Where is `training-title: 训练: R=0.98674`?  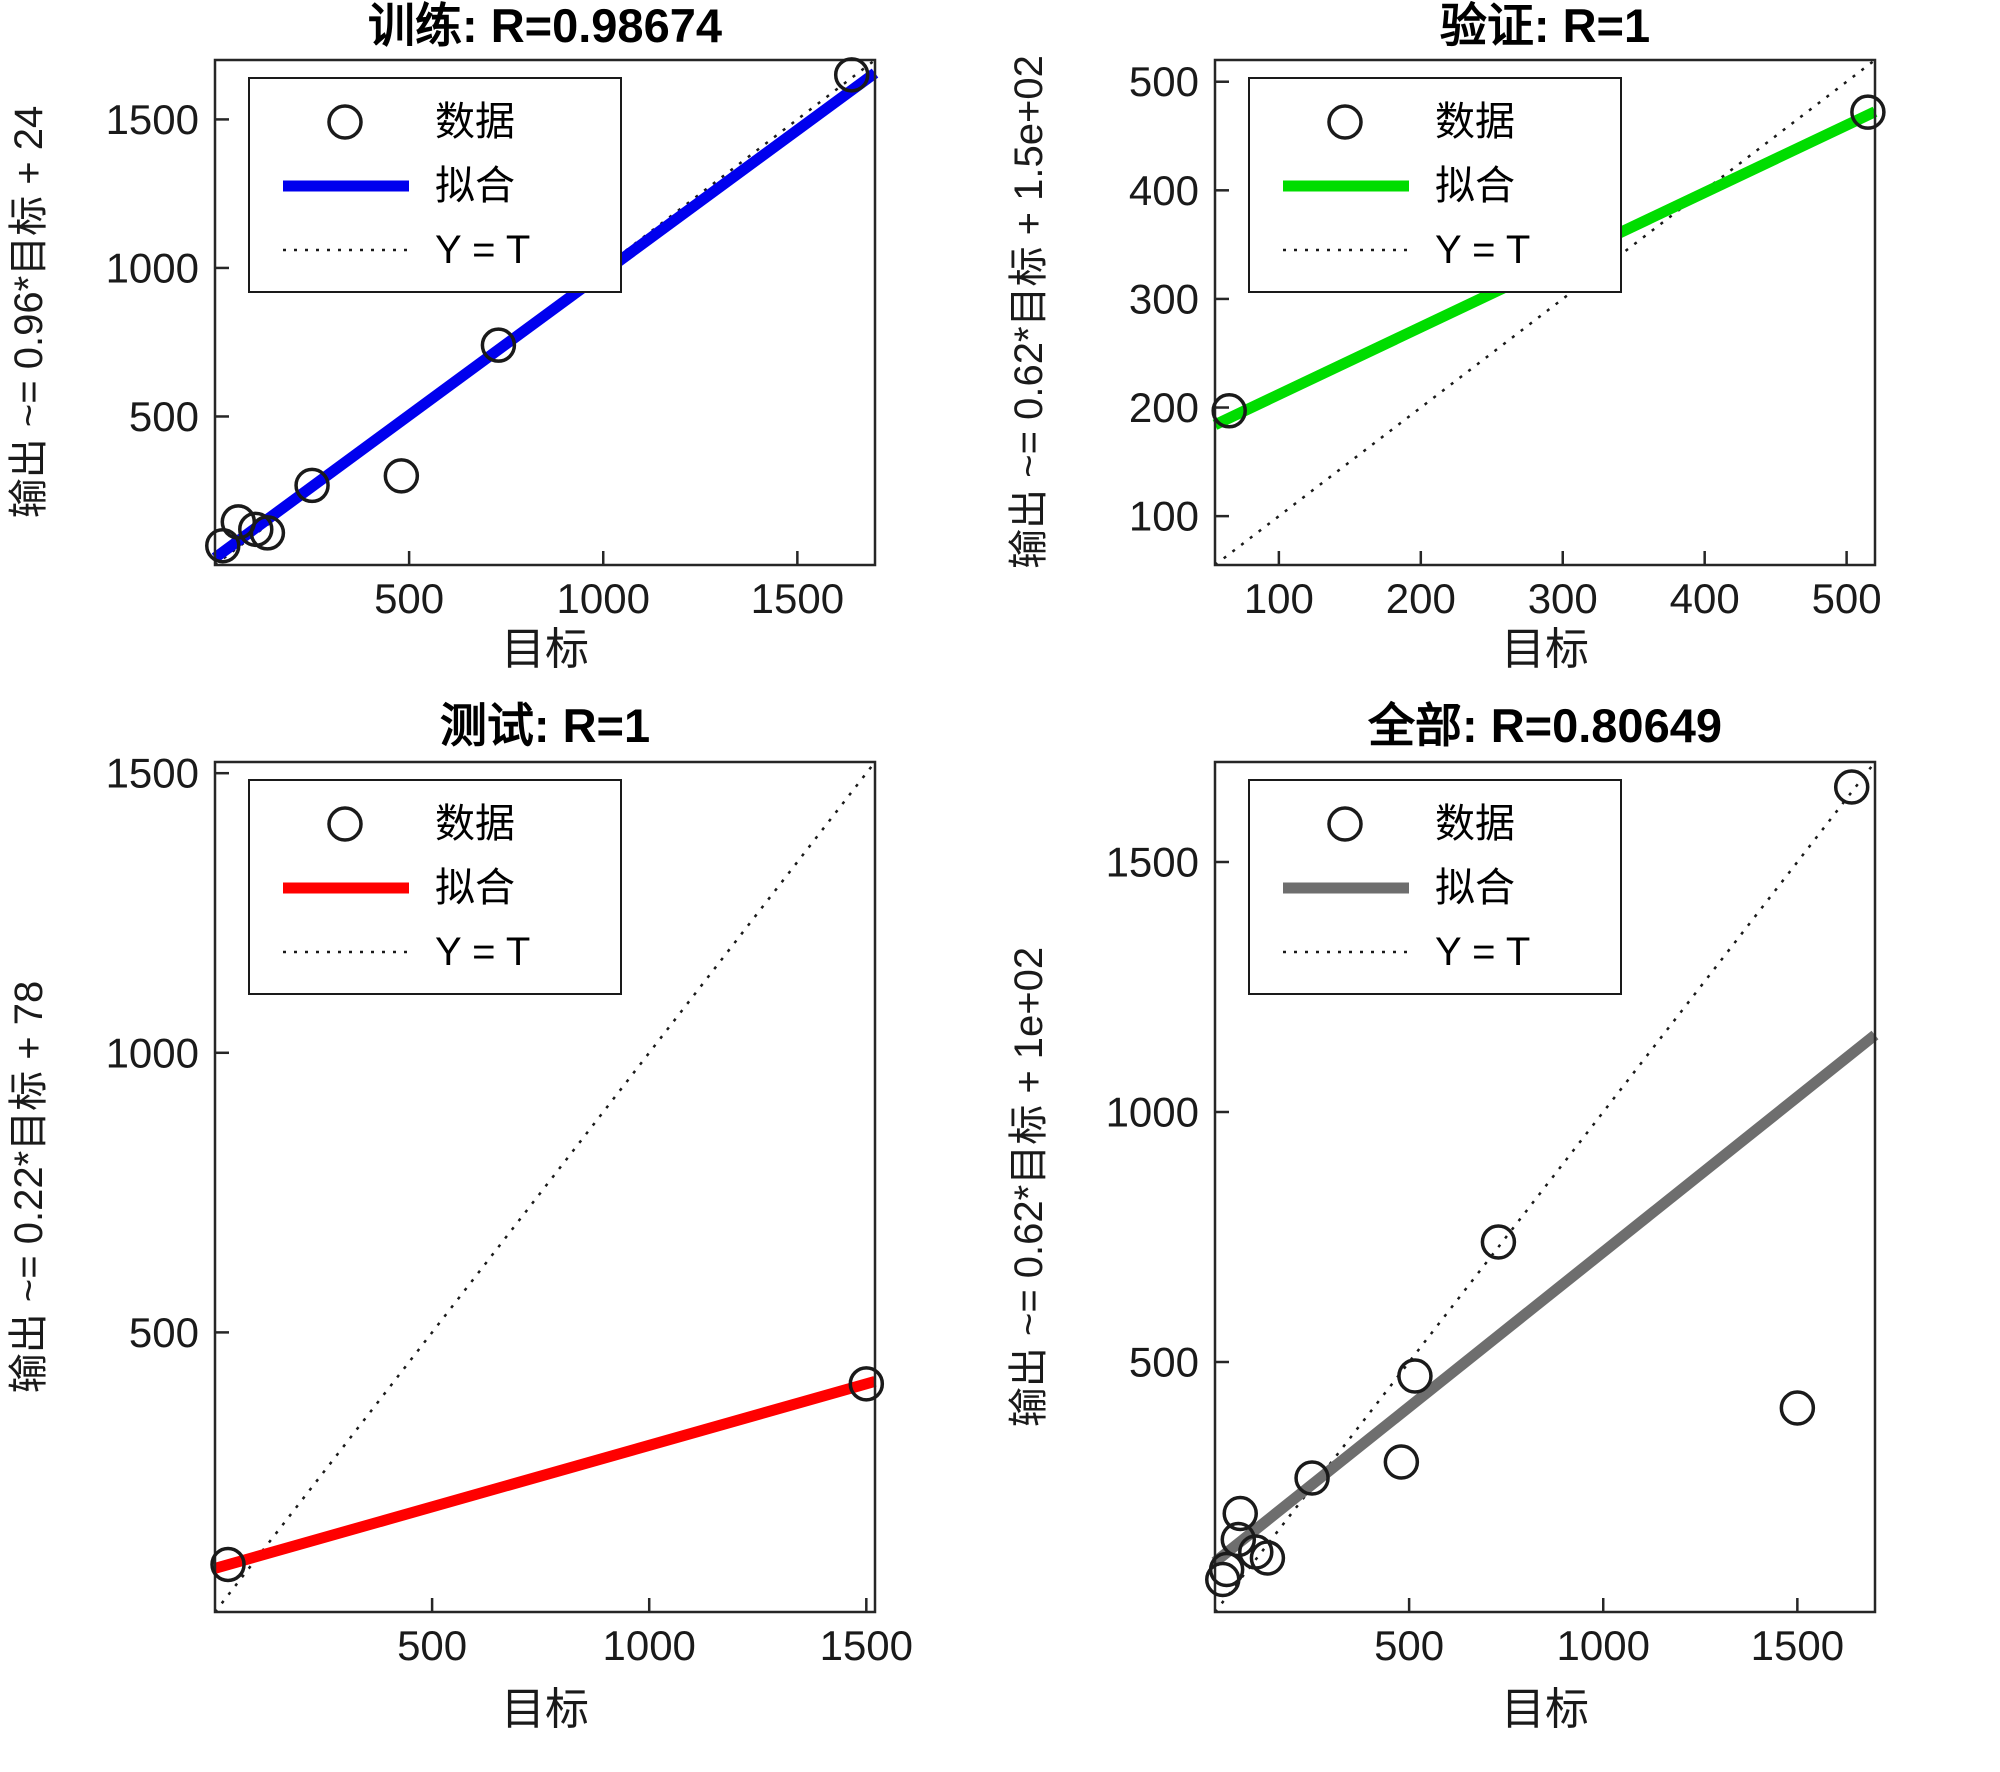 training-title: 训练: R=0.98674 is located at coordinates (545, 26).